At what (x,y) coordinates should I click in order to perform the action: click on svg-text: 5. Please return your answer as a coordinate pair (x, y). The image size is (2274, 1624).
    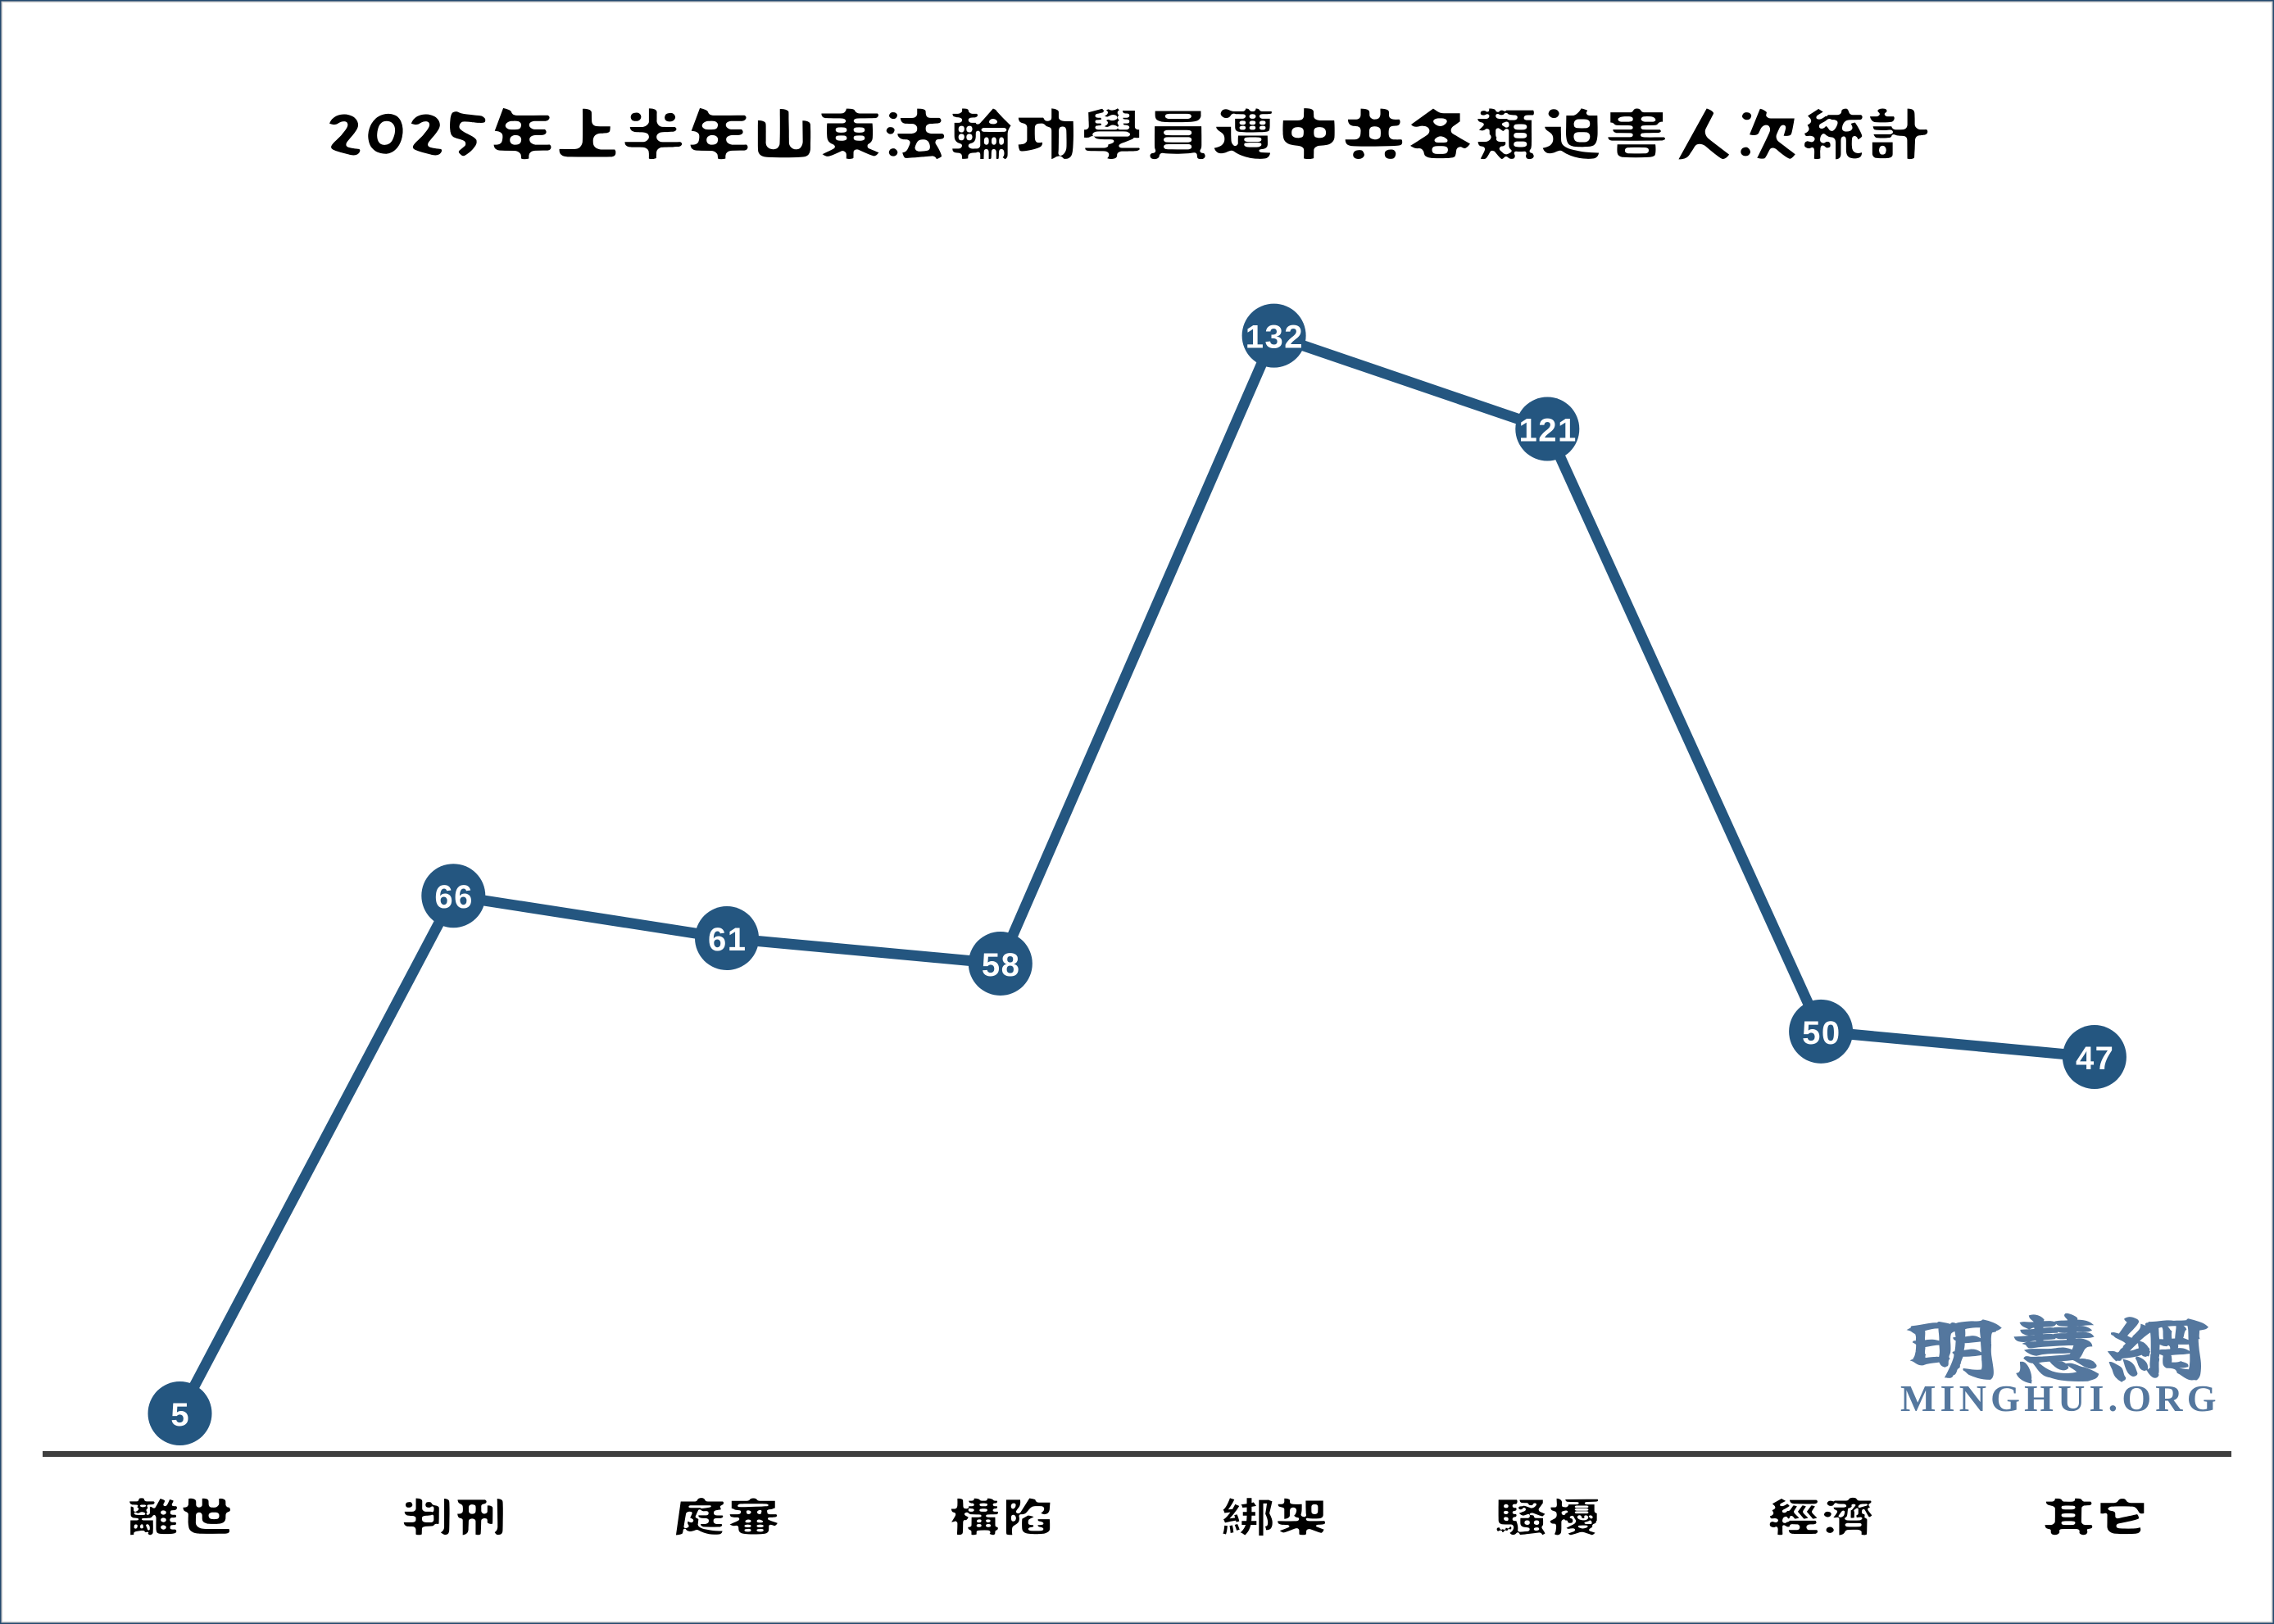
    Looking at the image, I should click on (180, 1415).